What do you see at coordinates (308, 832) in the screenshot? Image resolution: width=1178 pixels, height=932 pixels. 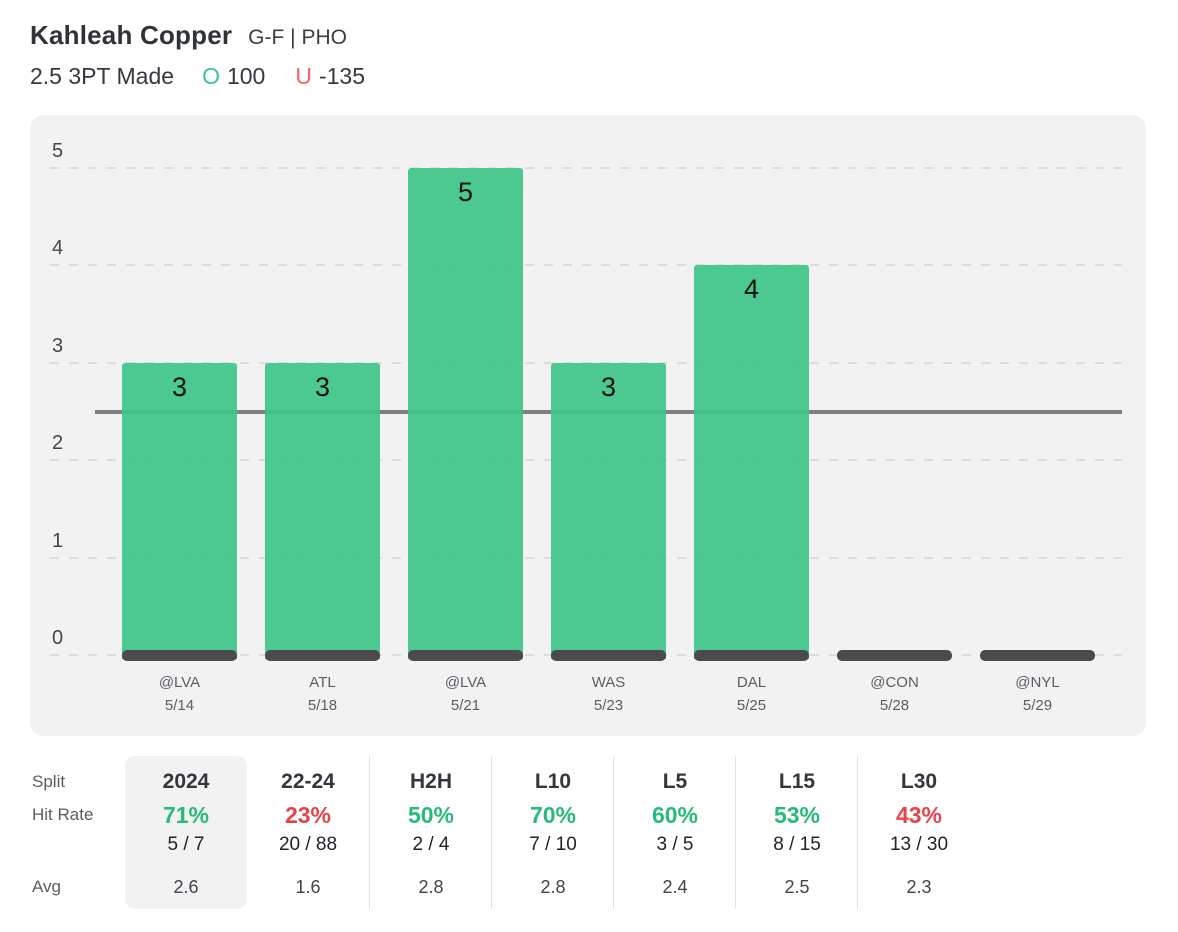 I see `split-column-22-24: 22-24 23% 20 / 88 1.6` at bounding box center [308, 832].